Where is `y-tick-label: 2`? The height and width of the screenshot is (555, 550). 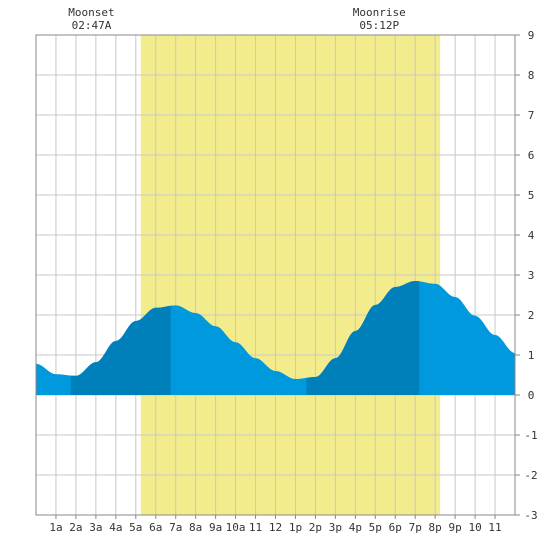 y-tick-label: 2 is located at coordinates (531, 315).